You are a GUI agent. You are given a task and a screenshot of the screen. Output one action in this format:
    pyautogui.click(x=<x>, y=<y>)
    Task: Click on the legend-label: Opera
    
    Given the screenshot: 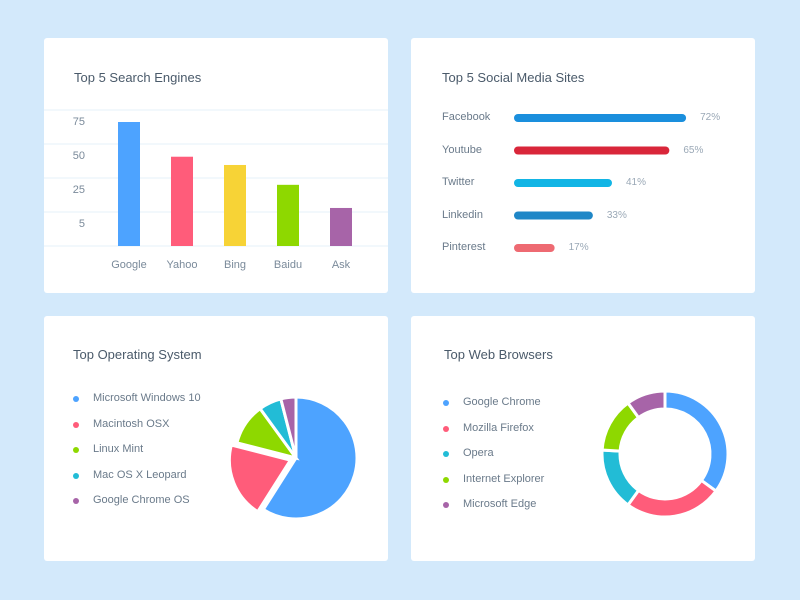 What is the action you would take?
    pyautogui.click(x=478, y=453)
    